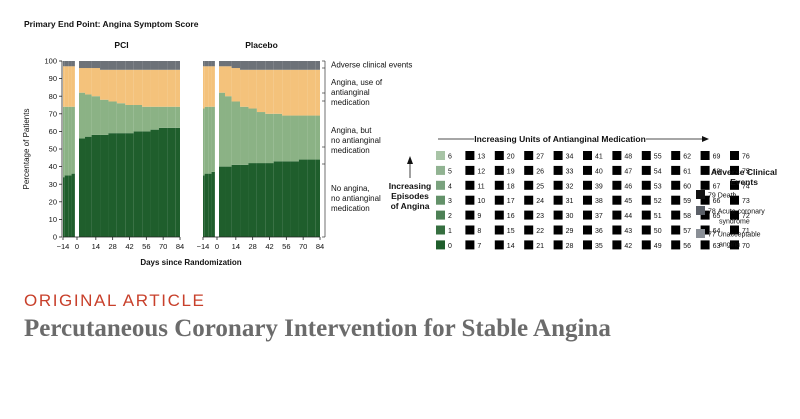  I want to click on legend-swatch-label: 14, so click(511, 246).